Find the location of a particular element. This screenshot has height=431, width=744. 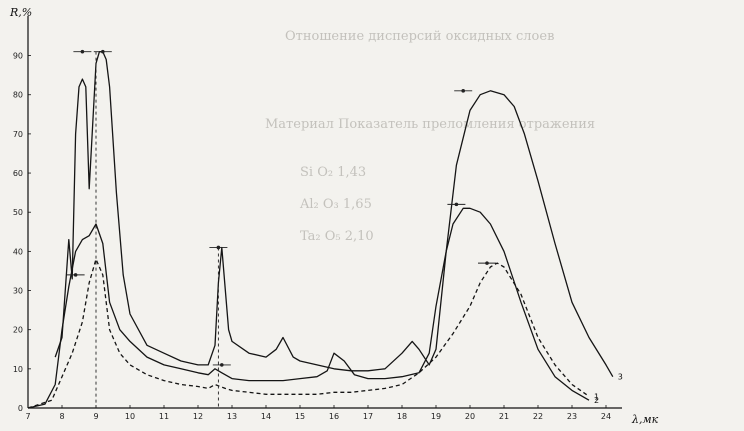

x-tick-label: 14 is located at coordinates (266, 416).